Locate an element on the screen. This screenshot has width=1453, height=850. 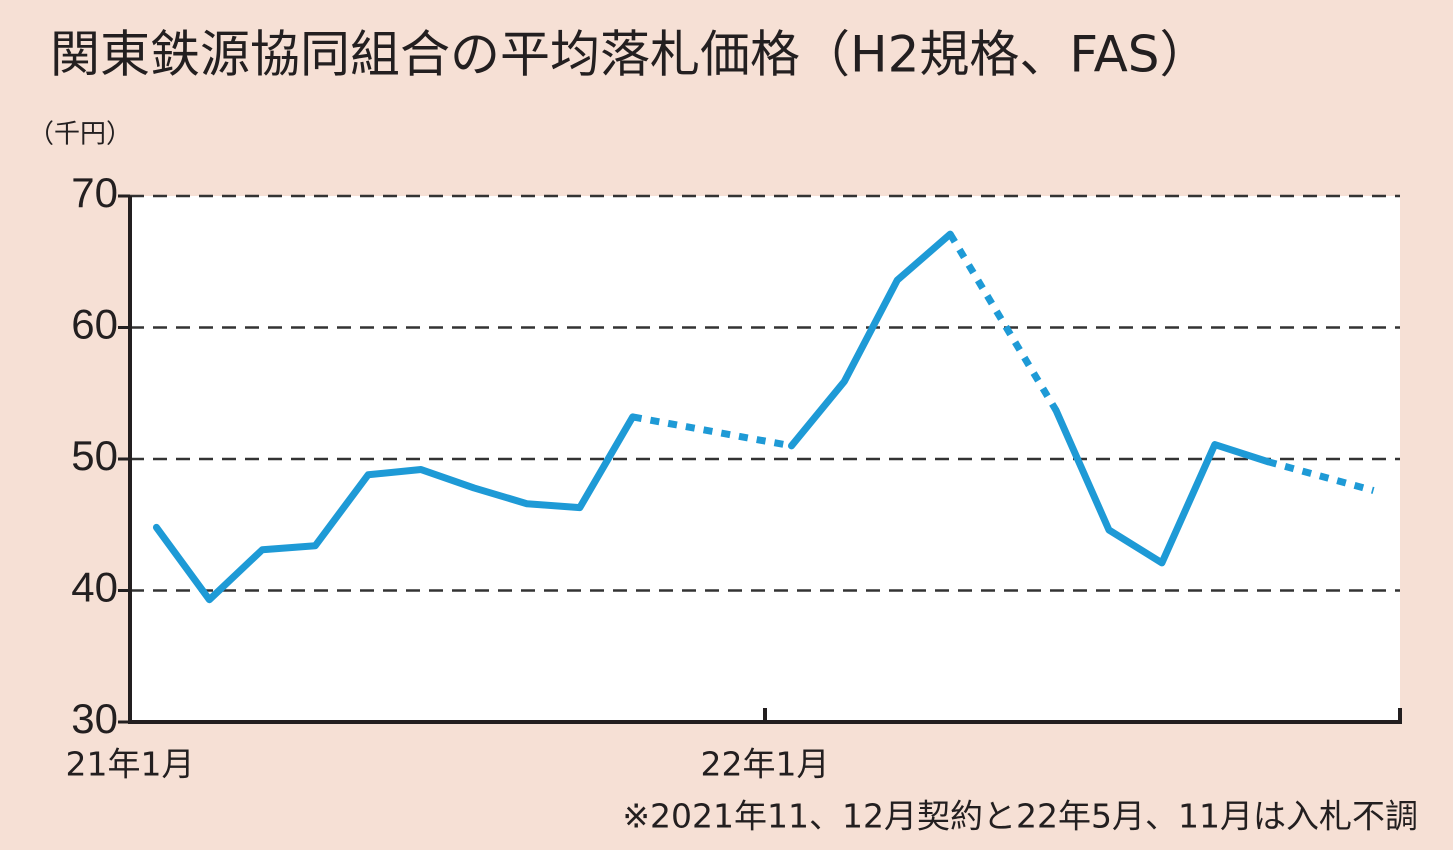
footnote: ※2021年11、12月契約と22年5月、11月は入札不調 is located at coordinates (1020, 816).